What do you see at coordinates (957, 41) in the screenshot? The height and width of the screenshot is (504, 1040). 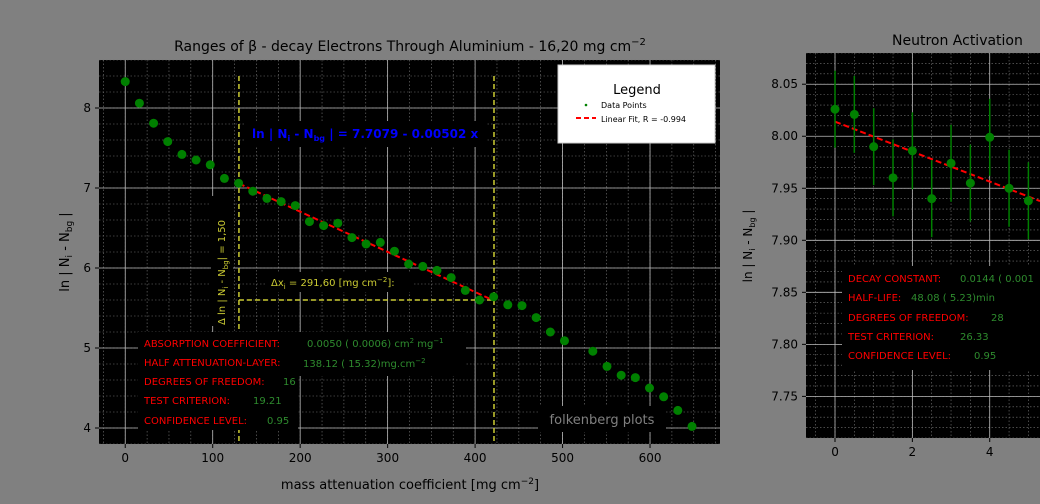 I see `right-chart-title: Neutron Activation` at bounding box center [957, 41].